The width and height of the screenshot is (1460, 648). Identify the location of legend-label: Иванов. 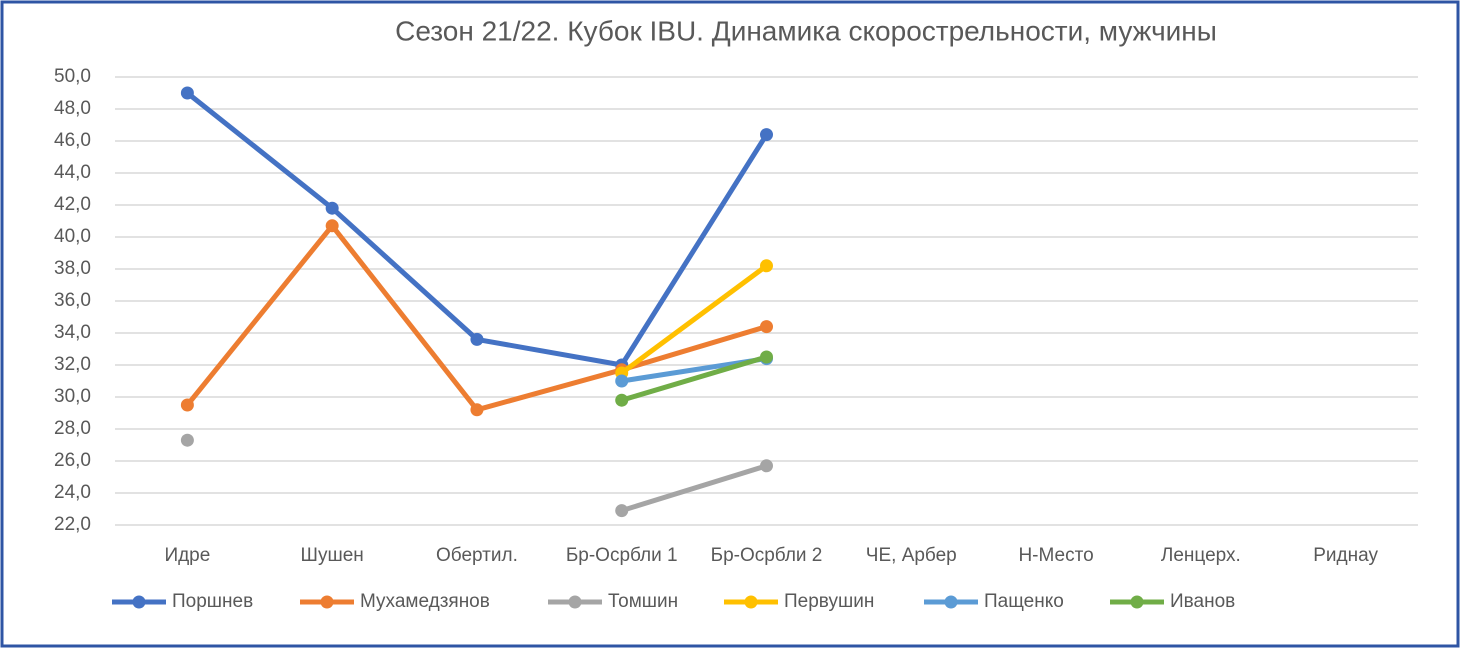
(1202, 601).